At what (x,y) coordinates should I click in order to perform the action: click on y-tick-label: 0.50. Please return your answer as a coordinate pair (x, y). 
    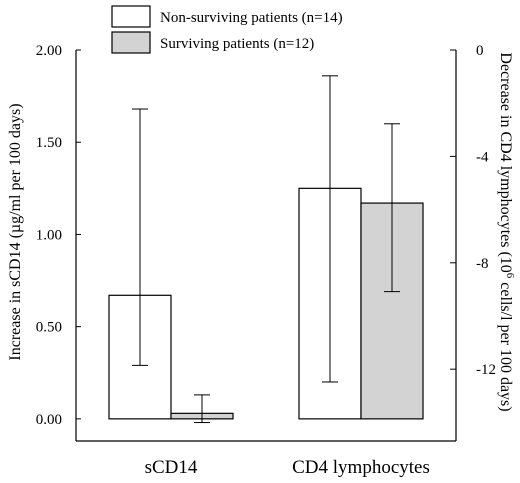
    Looking at the image, I should click on (49, 328).